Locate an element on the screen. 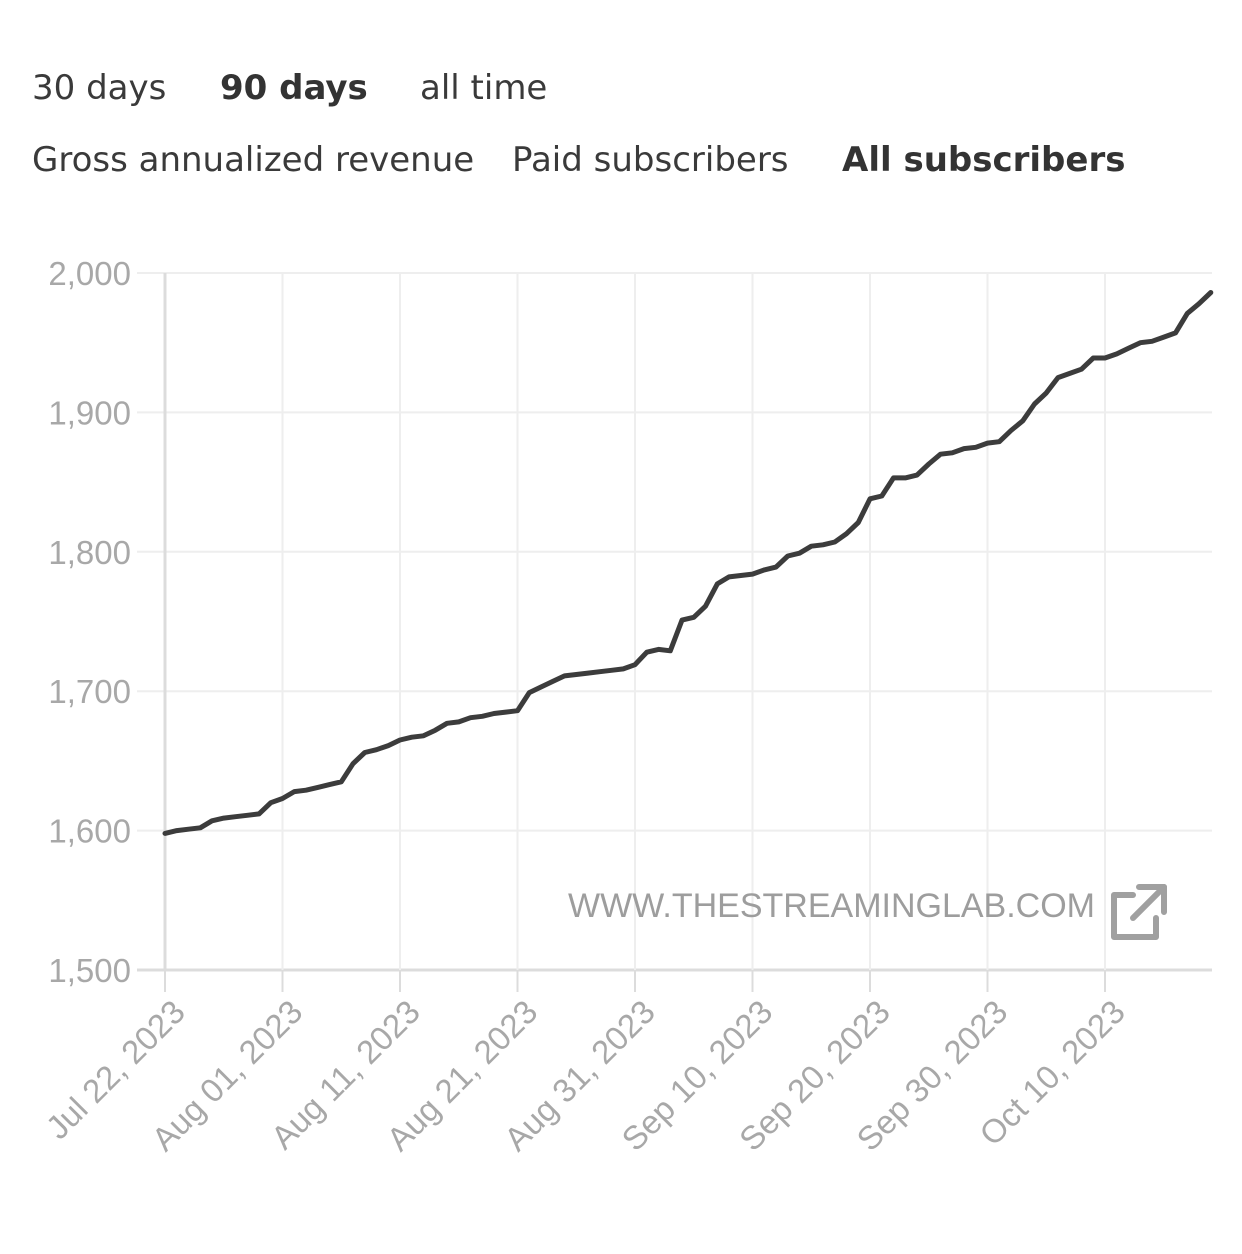 Image resolution: width=1242 pixels, height=1254 pixels. tab-all-time: all time is located at coordinates (484, 88).